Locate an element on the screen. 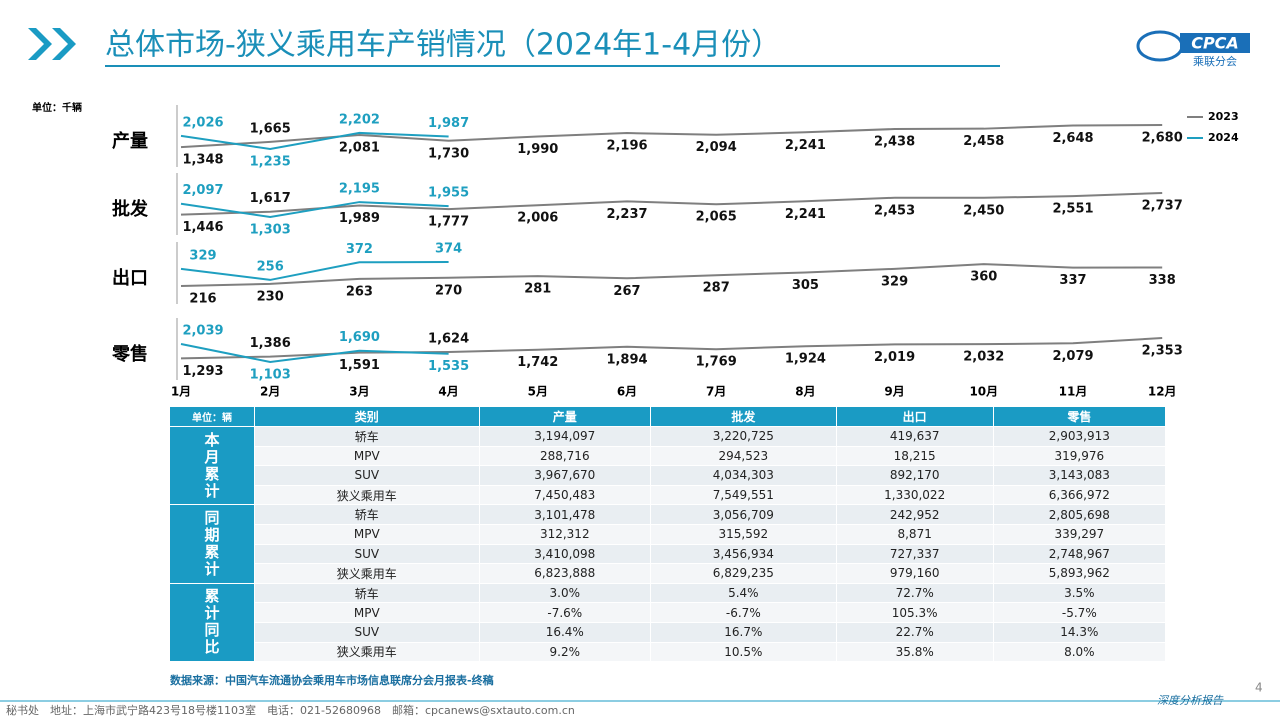  table-cell: 3.5% is located at coordinates (1080, 593).